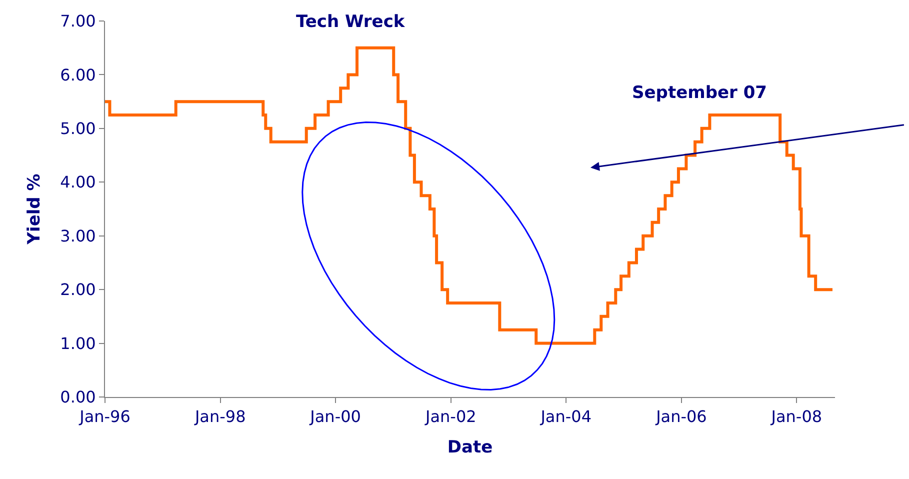 Image resolution: width=909 pixels, height=479 pixels. Describe the element at coordinates (78, 21) in the screenshot. I see `y-tick-label: 7.00` at that location.